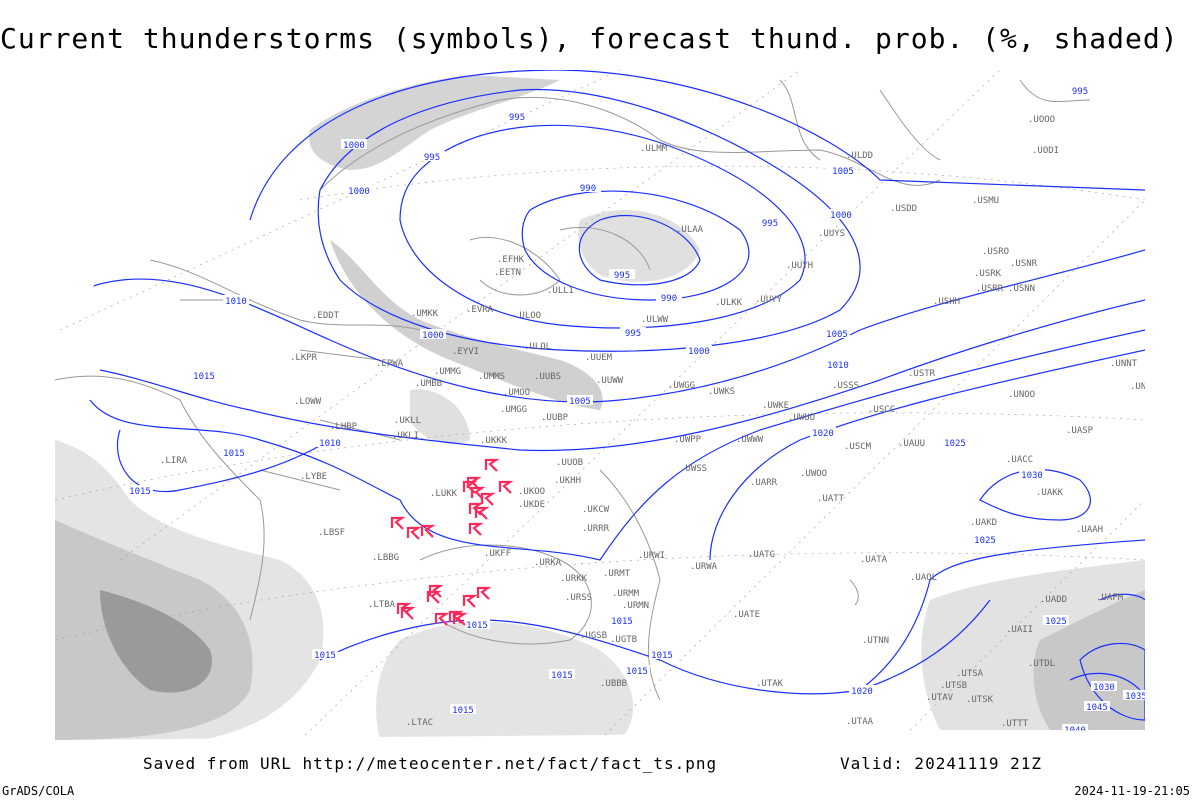 The width and height of the screenshot is (1200, 800). What do you see at coordinates (390, 364) in the screenshot?
I see `station-label: .EPWA` at bounding box center [390, 364].